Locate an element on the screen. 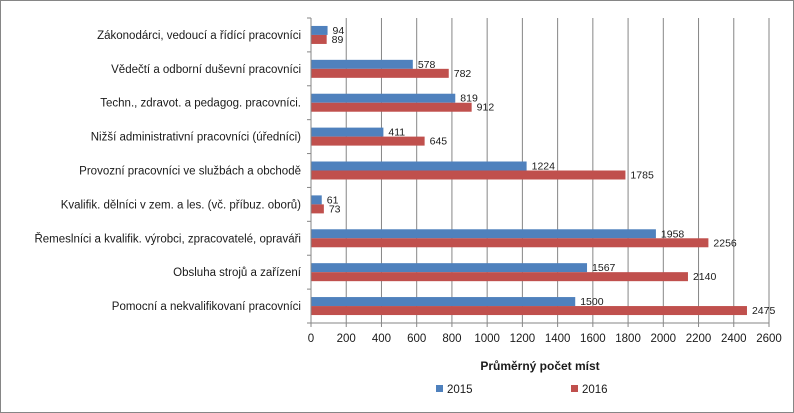 The image size is (794, 413). legend: 2015 2016 is located at coordinates (522, 390).